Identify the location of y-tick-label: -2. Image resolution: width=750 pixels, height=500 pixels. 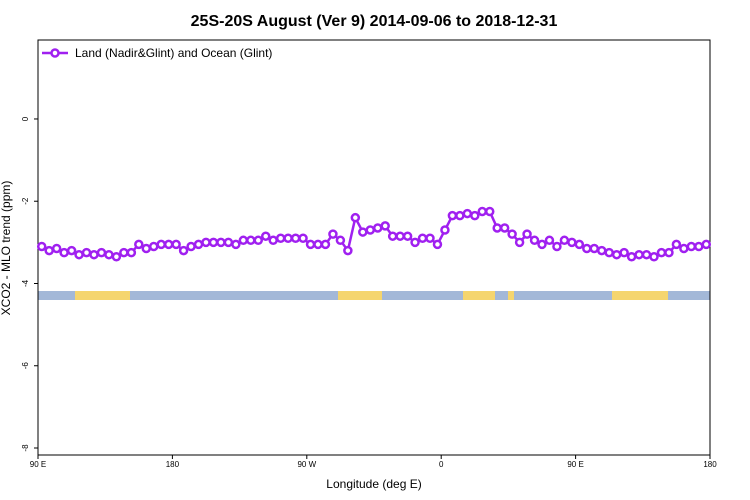
(25, 201).